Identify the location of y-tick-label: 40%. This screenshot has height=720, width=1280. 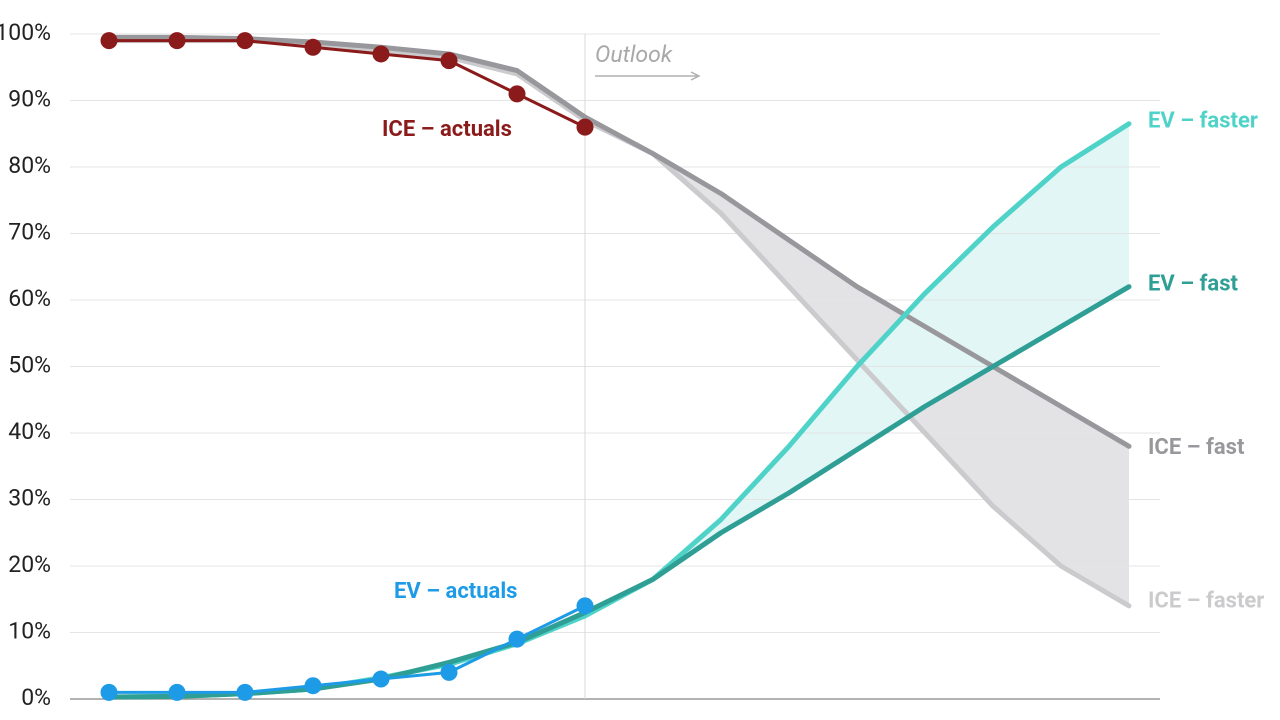
(29, 431).